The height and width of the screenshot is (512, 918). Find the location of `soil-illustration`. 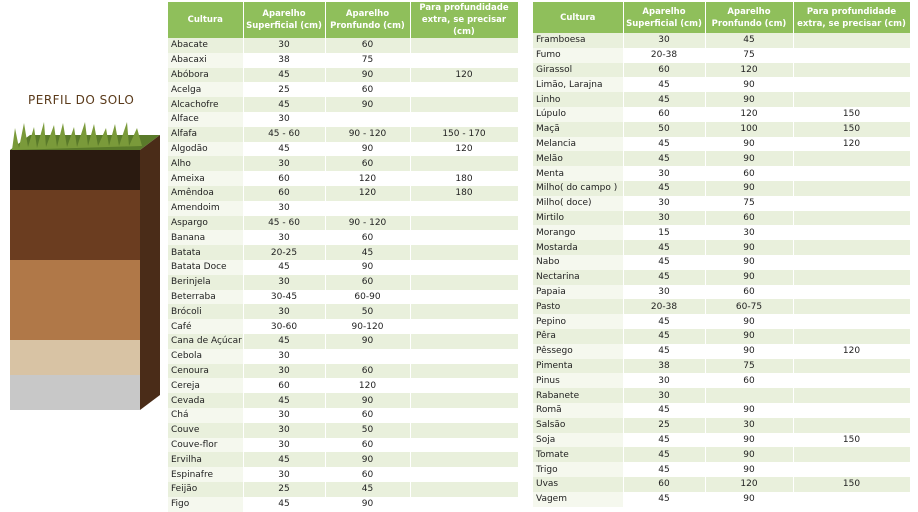

soil-illustration is located at coordinates (85, 266).